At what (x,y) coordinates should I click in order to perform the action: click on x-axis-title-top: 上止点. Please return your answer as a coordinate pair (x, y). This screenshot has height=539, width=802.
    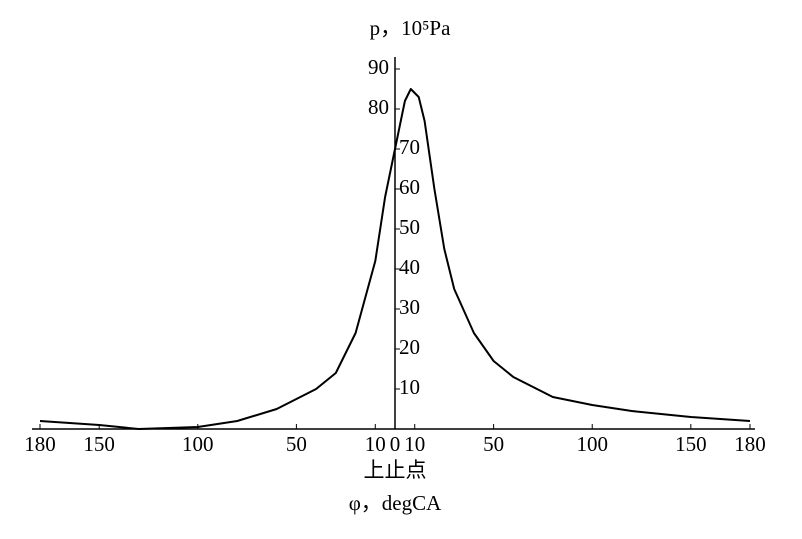
    Looking at the image, I should click on (395, 470).